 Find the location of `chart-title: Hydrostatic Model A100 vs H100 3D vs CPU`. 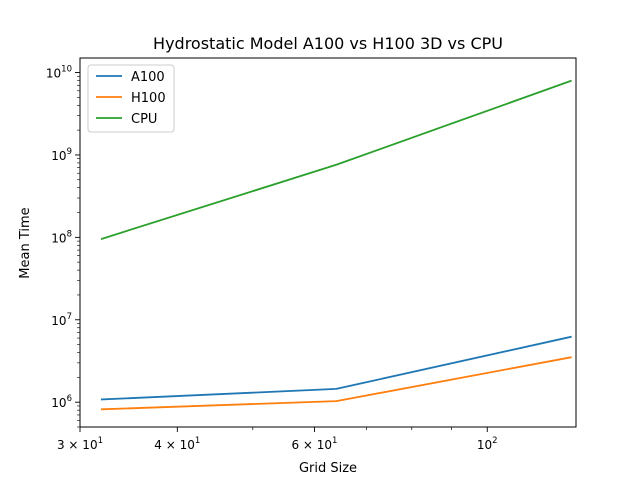

chart-title: Hydrostatic Model A100 vs H100 3D vs CPU is located at coordinates (328, 43).